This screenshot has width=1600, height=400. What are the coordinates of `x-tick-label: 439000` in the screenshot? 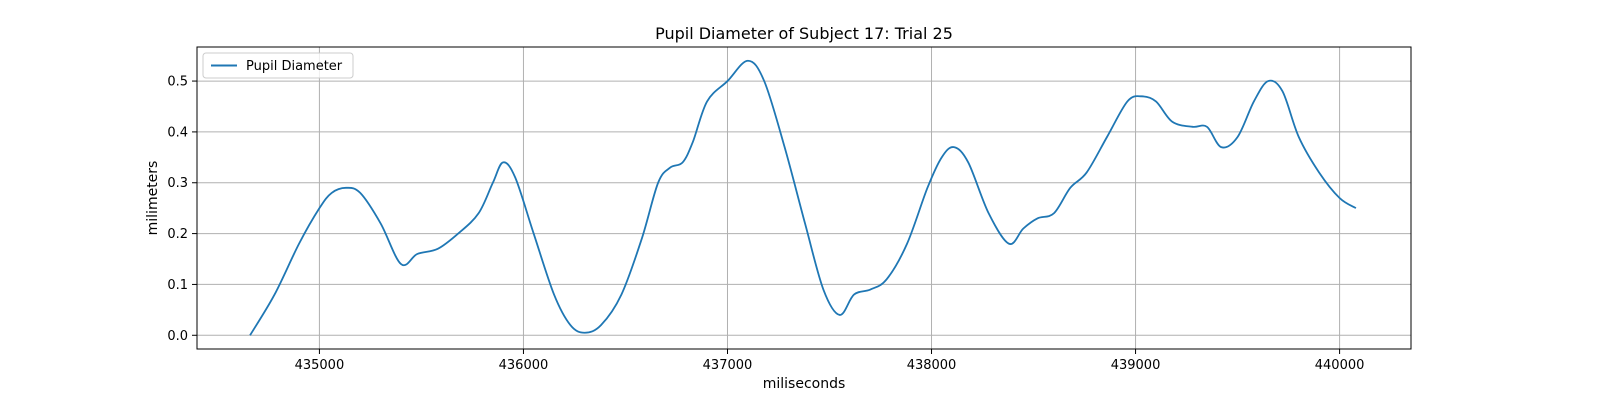 It's located at (1136, 365).